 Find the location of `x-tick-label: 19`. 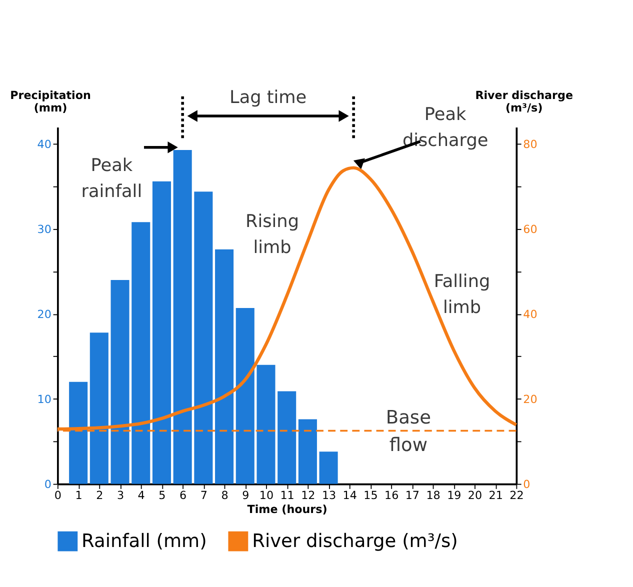

x-tick-label: 19 is located at coordinates (454, 495).